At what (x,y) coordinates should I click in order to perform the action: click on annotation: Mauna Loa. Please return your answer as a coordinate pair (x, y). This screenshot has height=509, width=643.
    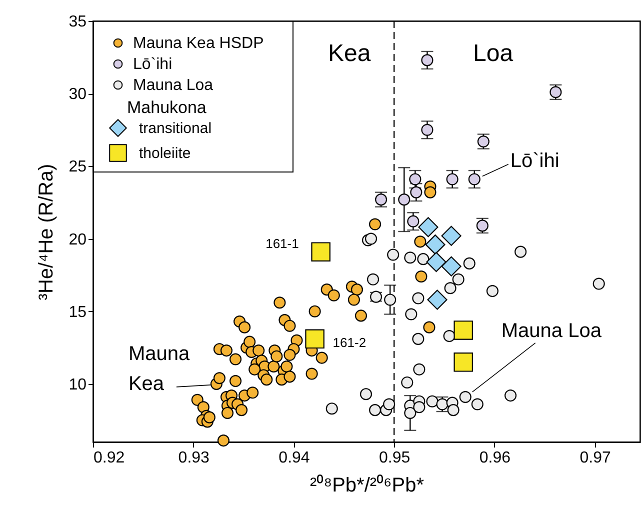
    Looking at the image, I should click on (551, 331).